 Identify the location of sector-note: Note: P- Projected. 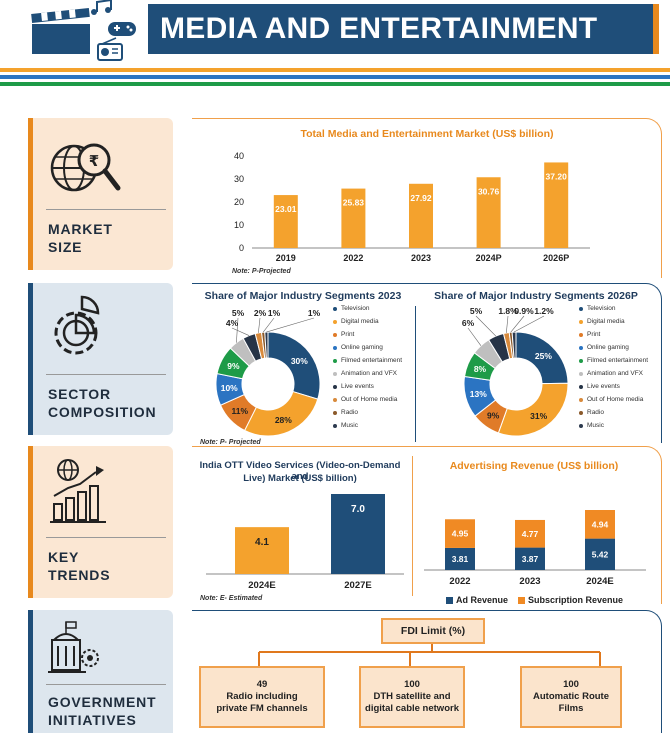
(230, 442).